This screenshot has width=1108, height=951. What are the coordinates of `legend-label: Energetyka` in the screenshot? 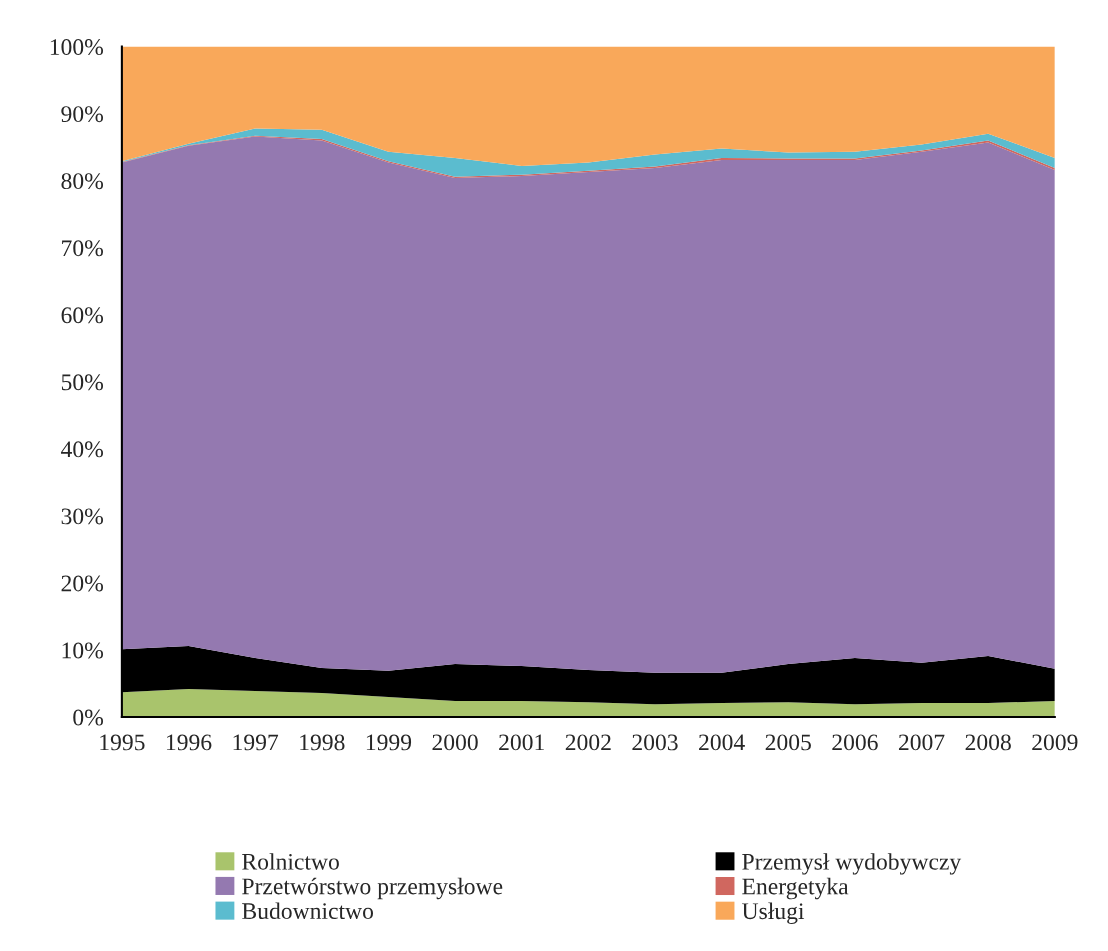 It's located at (795, 888).